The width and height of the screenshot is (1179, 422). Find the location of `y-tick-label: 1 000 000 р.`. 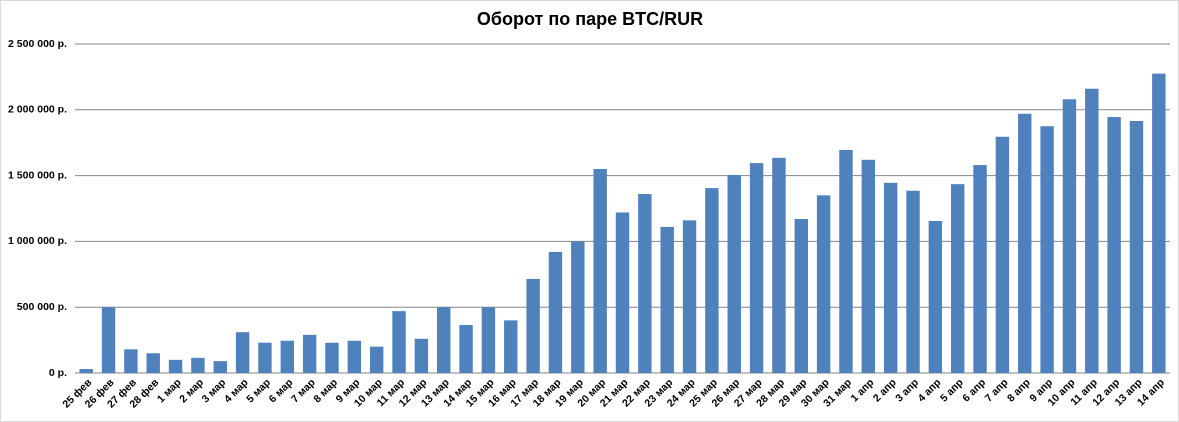

y-tick-label: 1 000 000 р. is located at coordinates (37, 241).